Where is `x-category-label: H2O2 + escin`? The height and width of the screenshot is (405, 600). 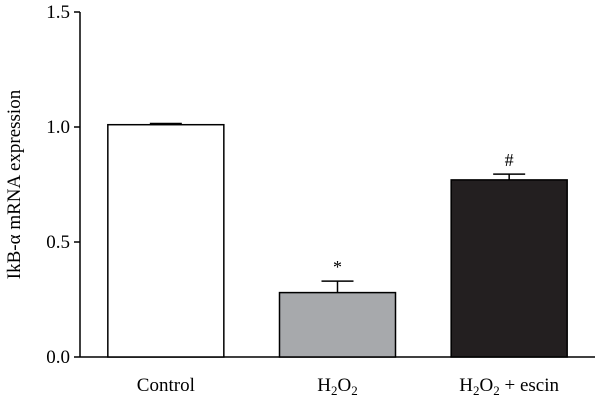
x-category-label: H2O2 + escin is located at coordinates (509, 386).